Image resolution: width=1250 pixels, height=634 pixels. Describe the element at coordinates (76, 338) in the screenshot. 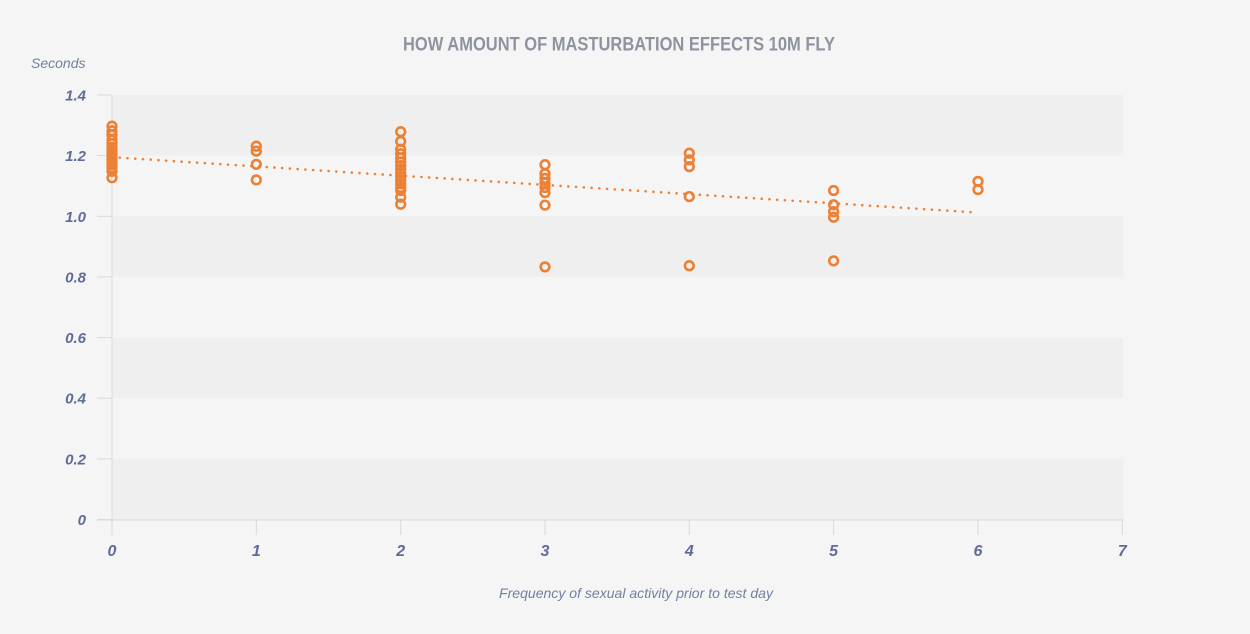

I see `svg-text: 0.6` at that location.